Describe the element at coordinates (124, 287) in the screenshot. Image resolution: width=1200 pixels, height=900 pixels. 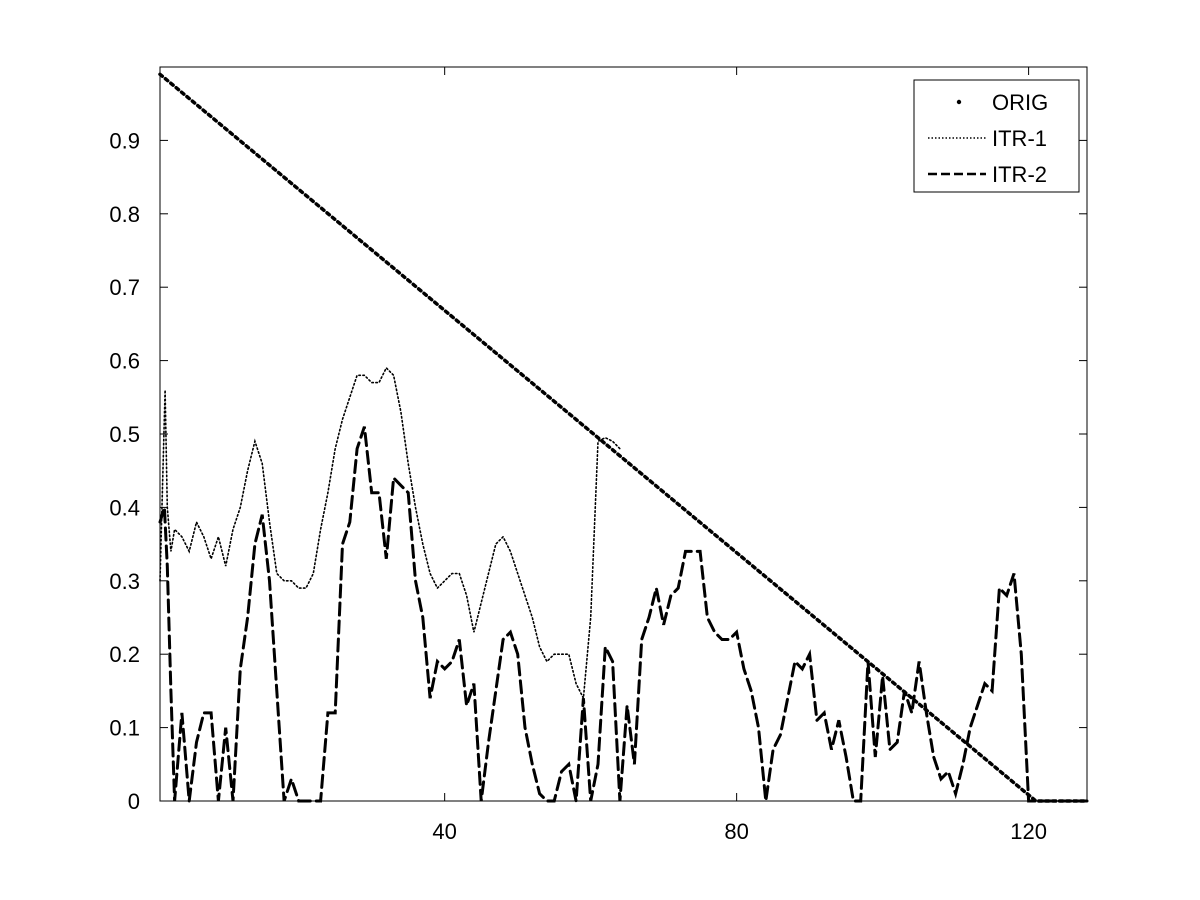
I see `y-tick-label: 0.7` at that location.